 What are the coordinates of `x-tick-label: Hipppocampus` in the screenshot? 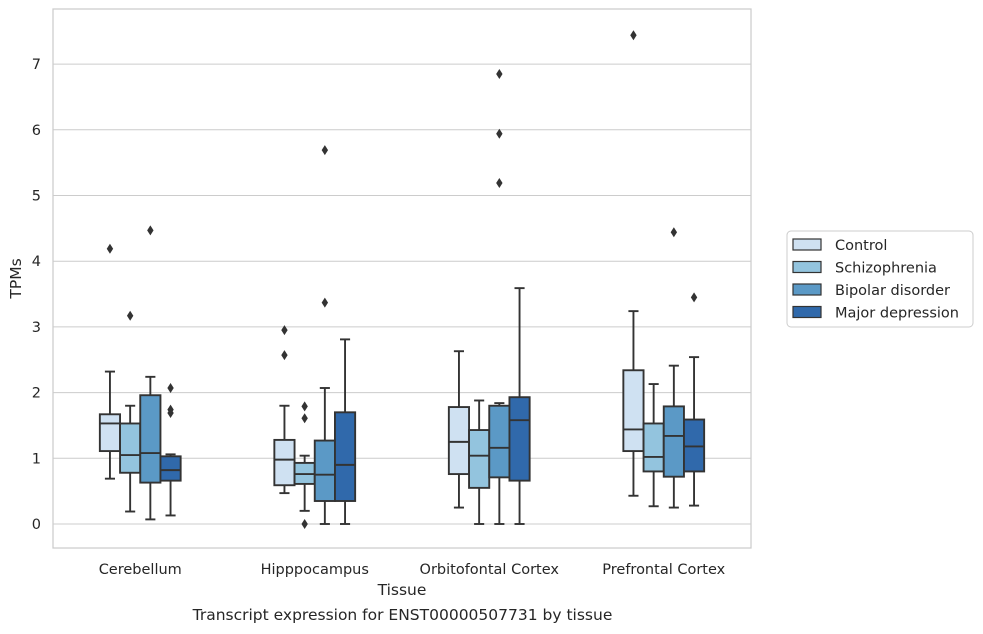 It's located at (315, 570).